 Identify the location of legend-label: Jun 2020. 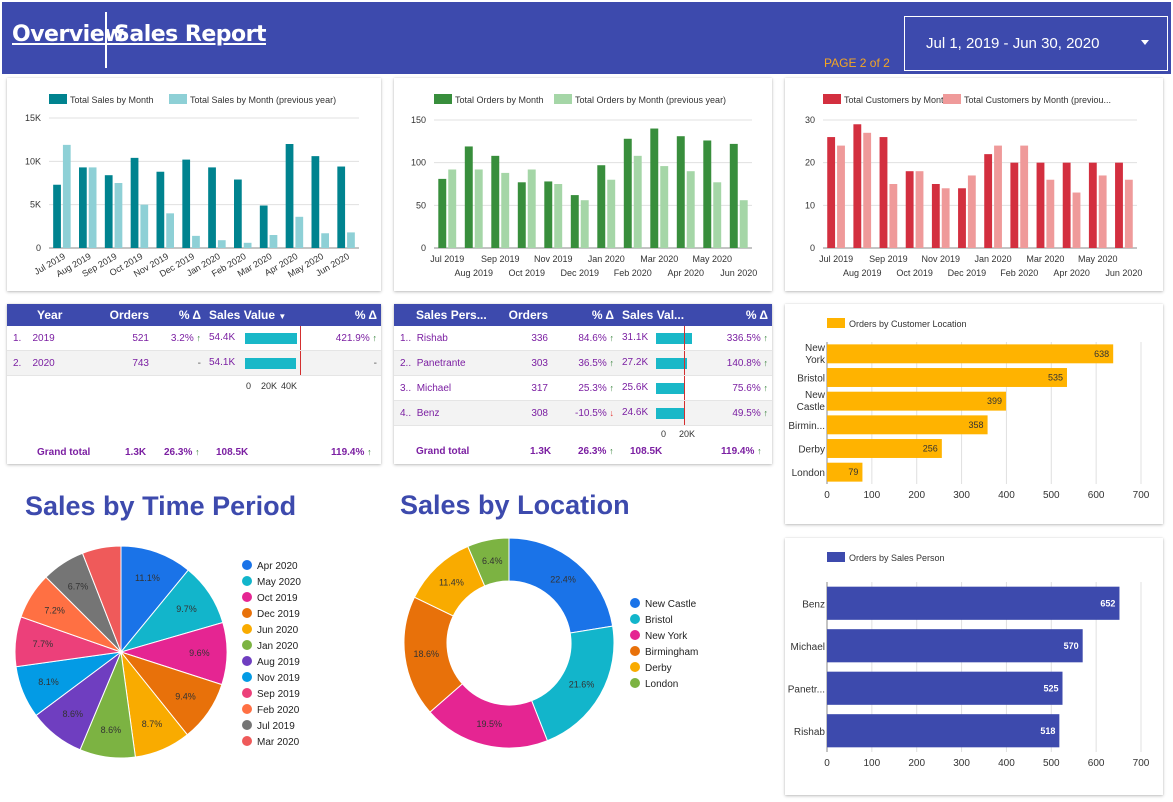
(278, 630).